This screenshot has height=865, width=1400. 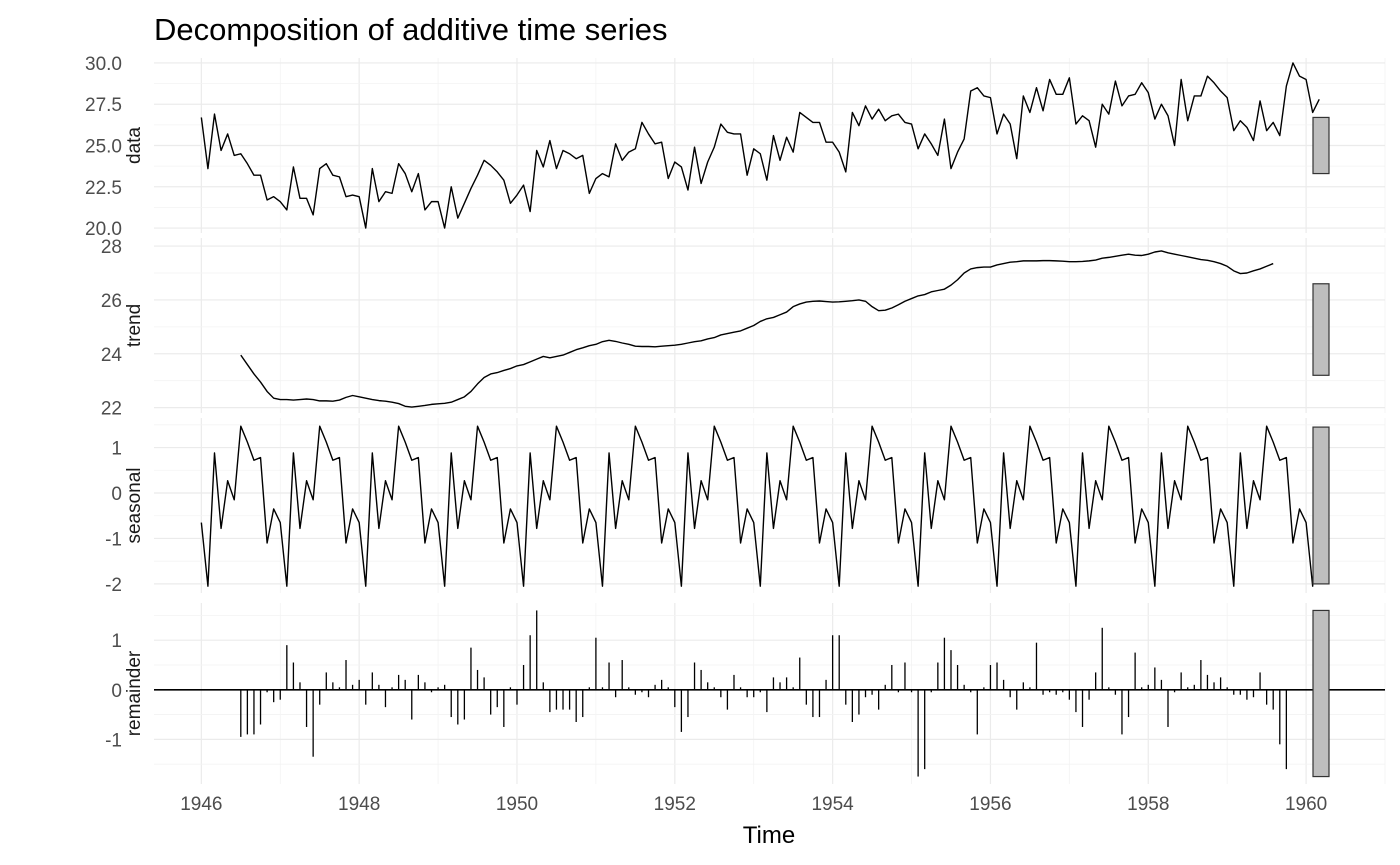 What do you see at coordinates (116, 691) in the screenshot?
I see `y-tick-label-remainder: 0` at bounding box center [116, 691].